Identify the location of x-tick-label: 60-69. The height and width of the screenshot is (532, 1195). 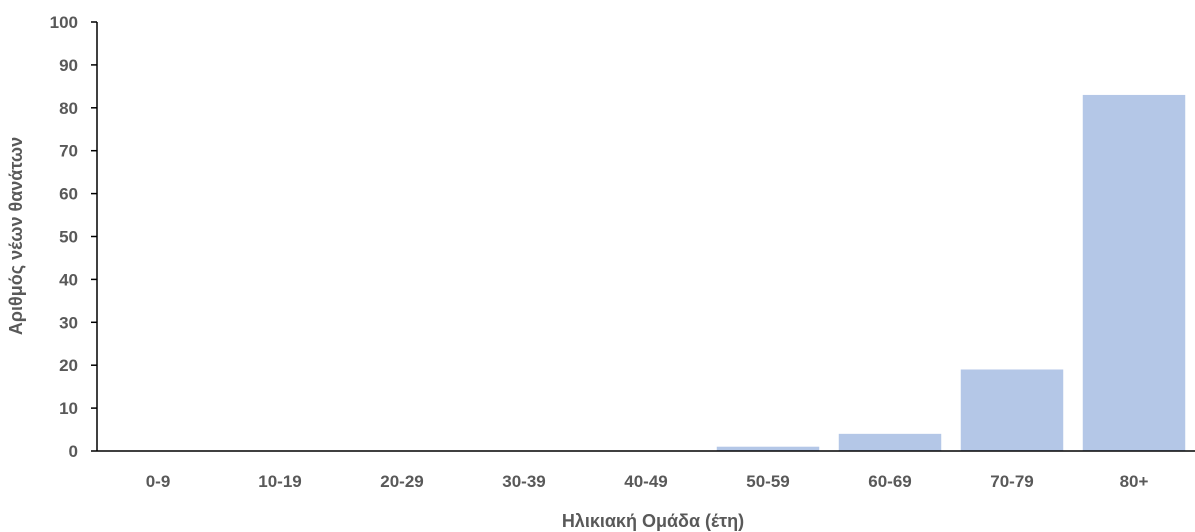
(889, 481).